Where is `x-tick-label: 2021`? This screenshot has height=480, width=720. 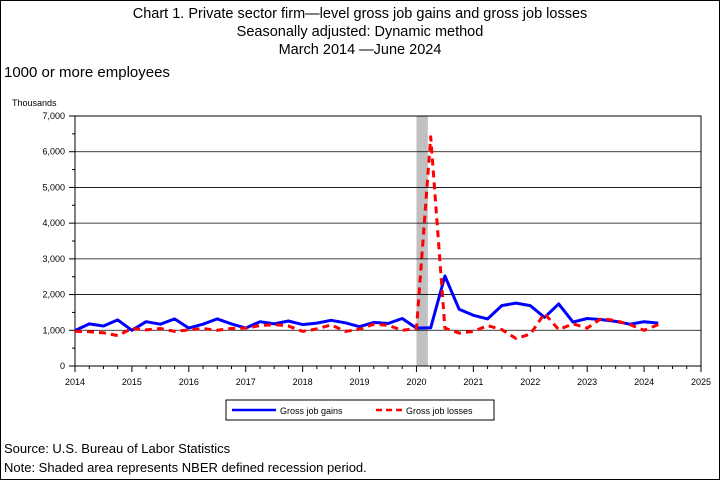
x-tick-label: 2021 is located at coordinates (473, 382).